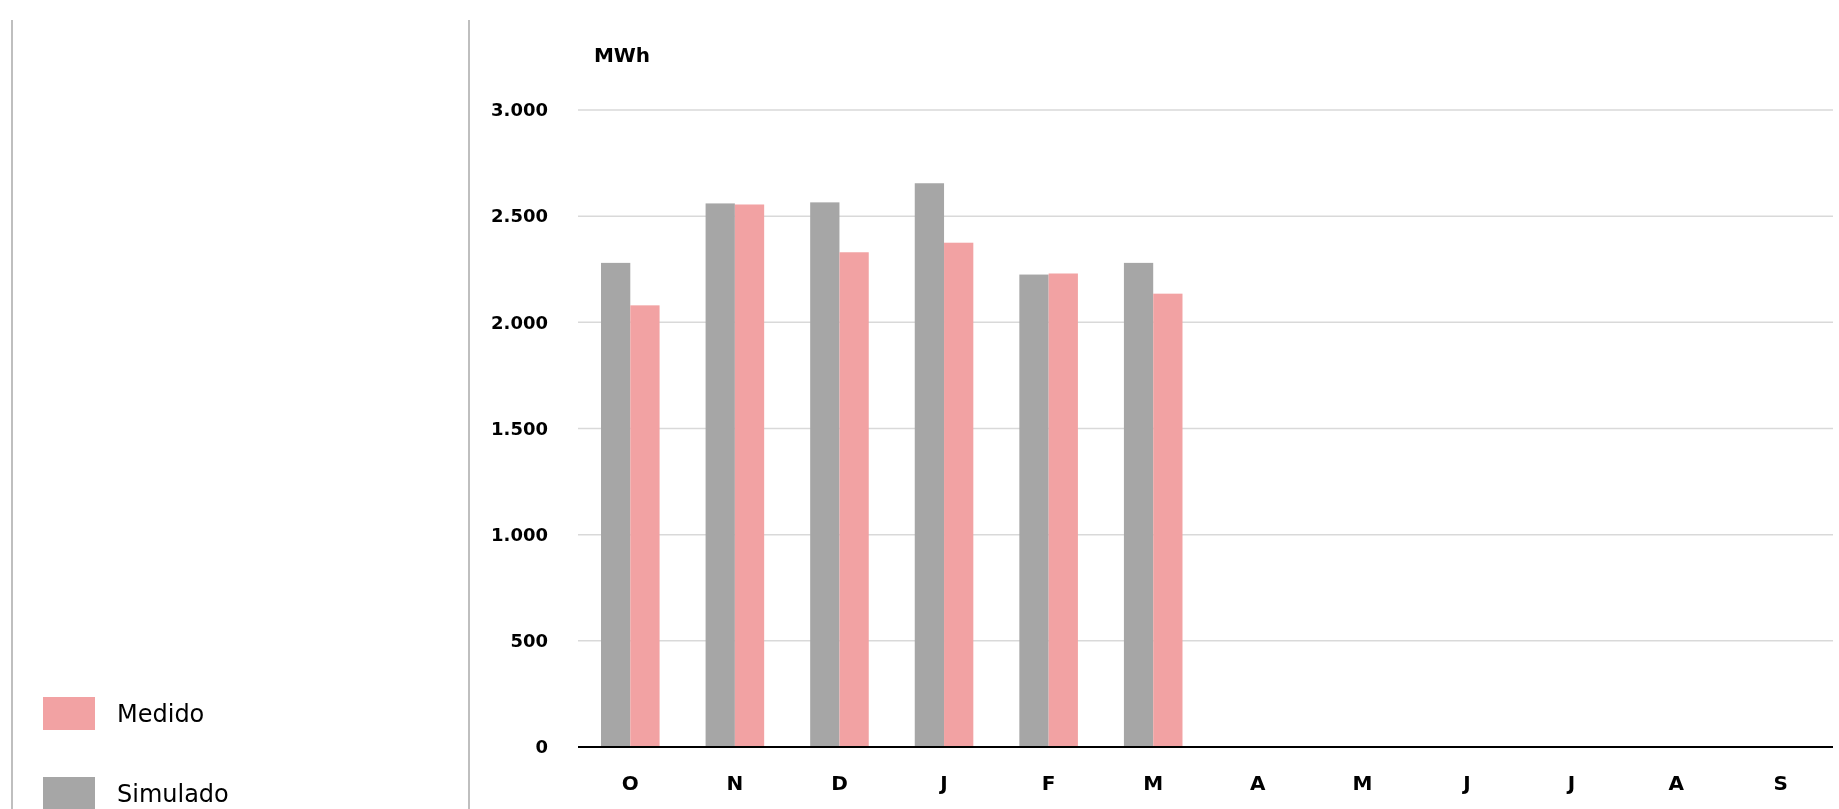 The image size is (1839, 809). Describe the element at coordinates (529, 641) in the screenshot. I see `y-tick-label: 500` at that location.